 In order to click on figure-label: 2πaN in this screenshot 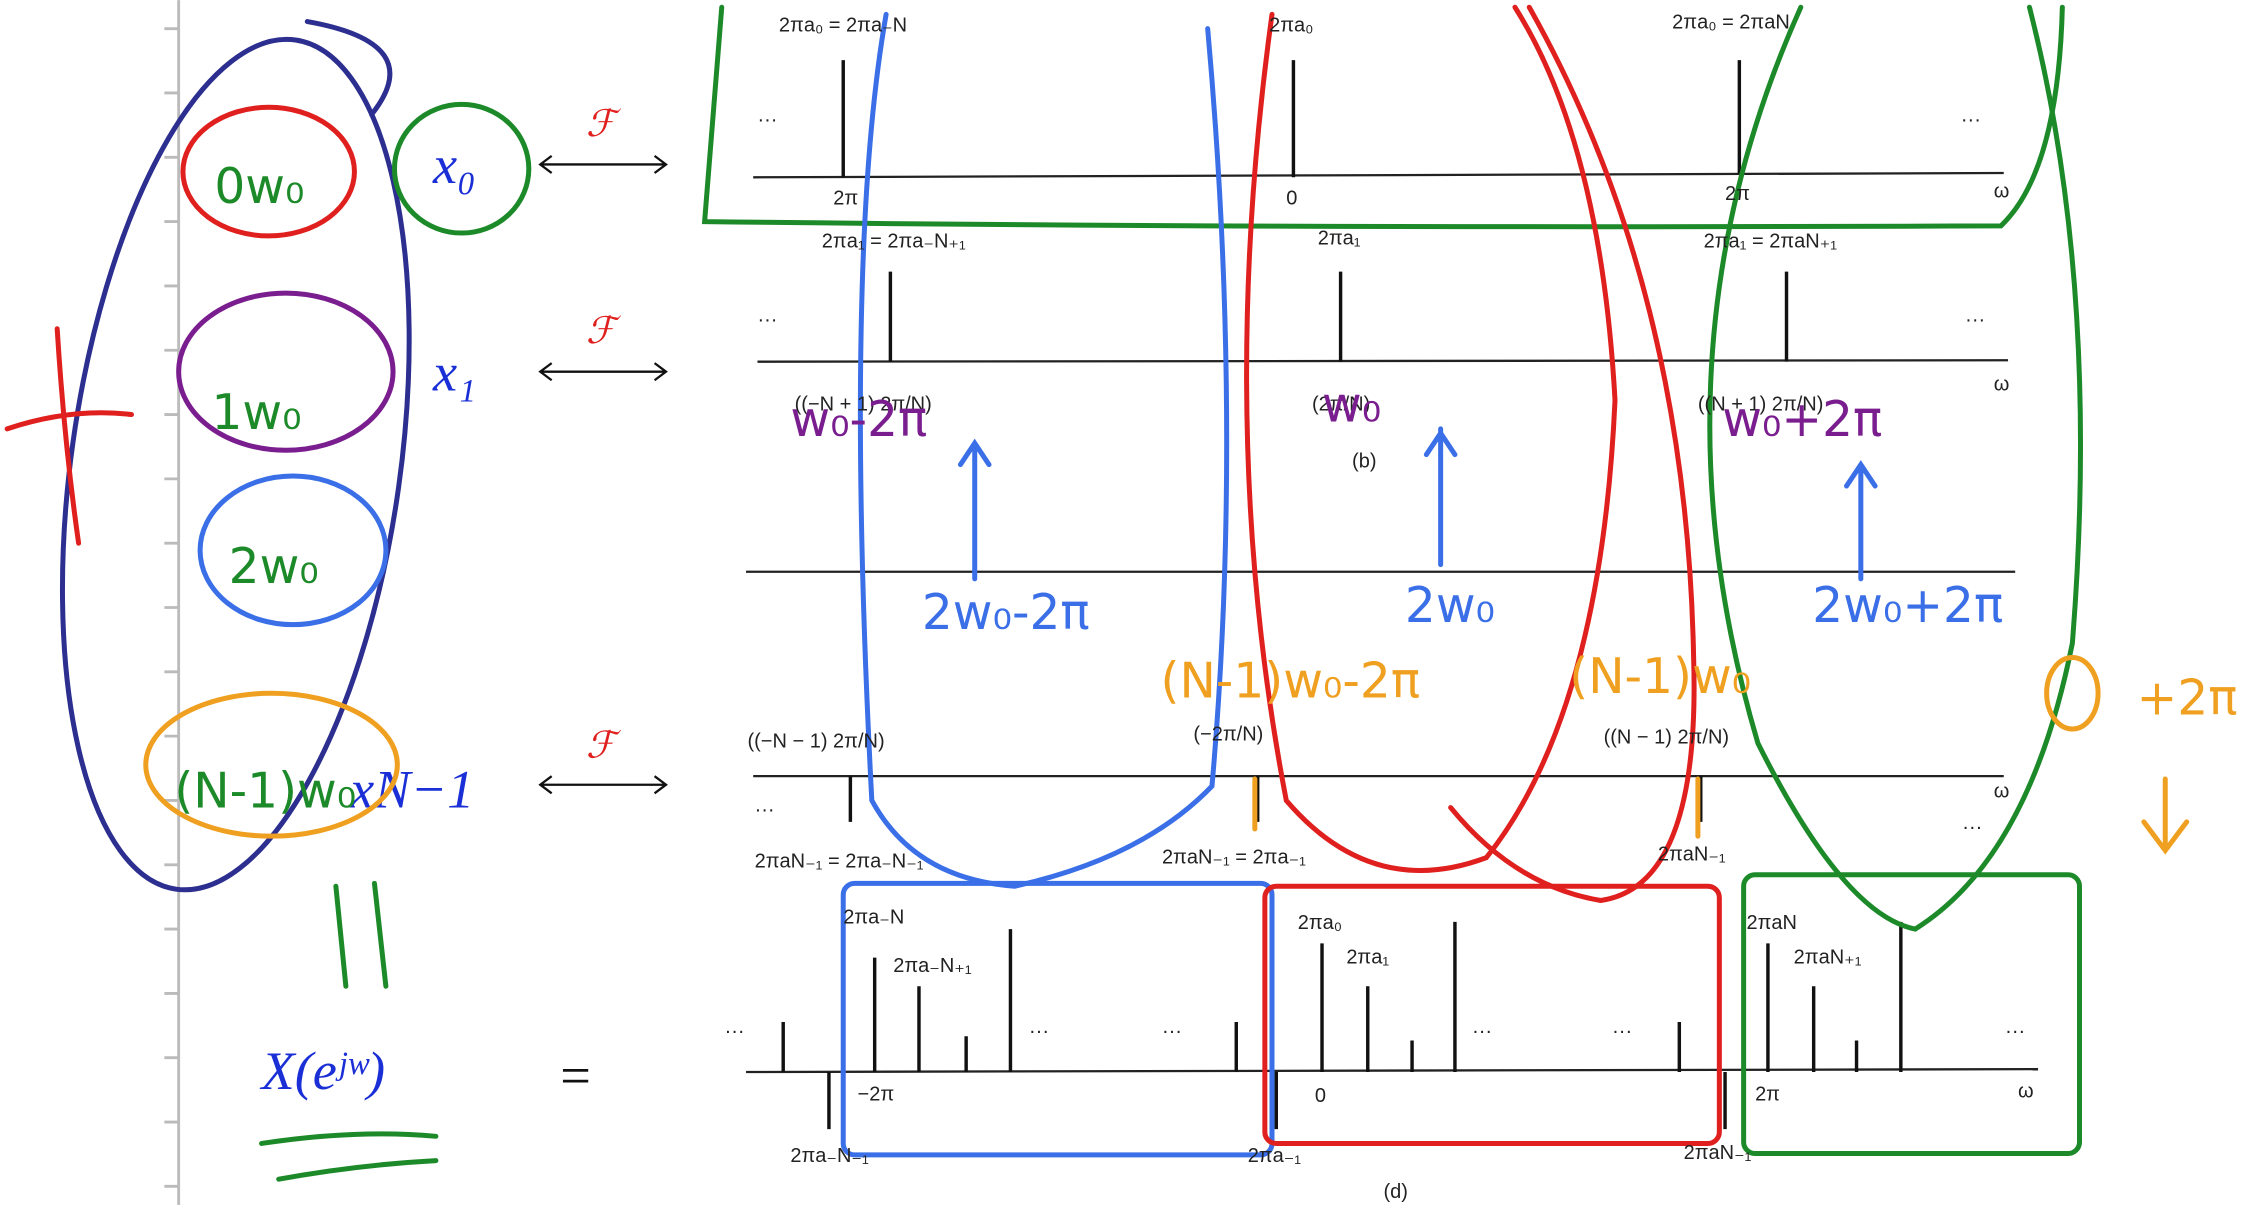, I will do `click(1771, 923)`.